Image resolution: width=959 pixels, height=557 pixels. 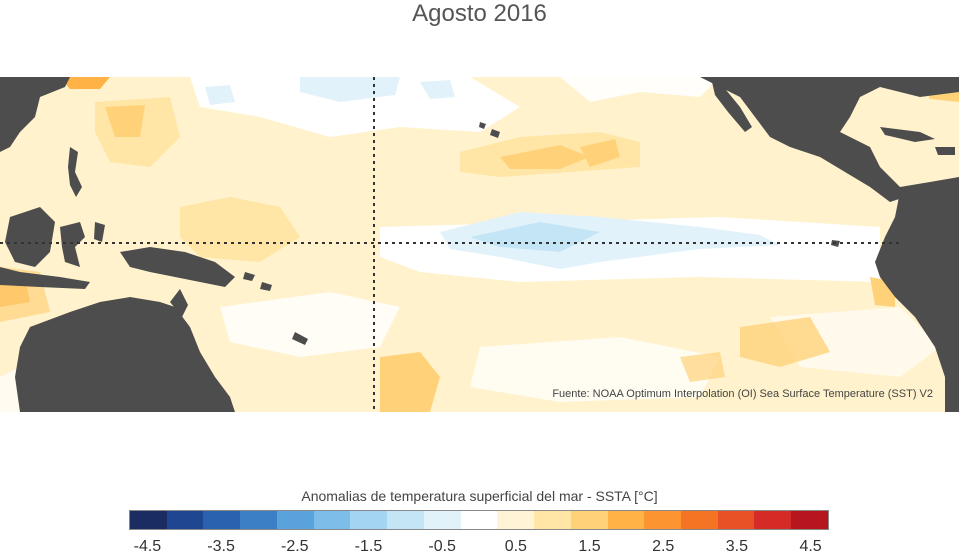 What do you see at coordinates (515, 546) in the screenshot?
I see `legend-tick-label: 0.5` at bounding box center [515, 546].